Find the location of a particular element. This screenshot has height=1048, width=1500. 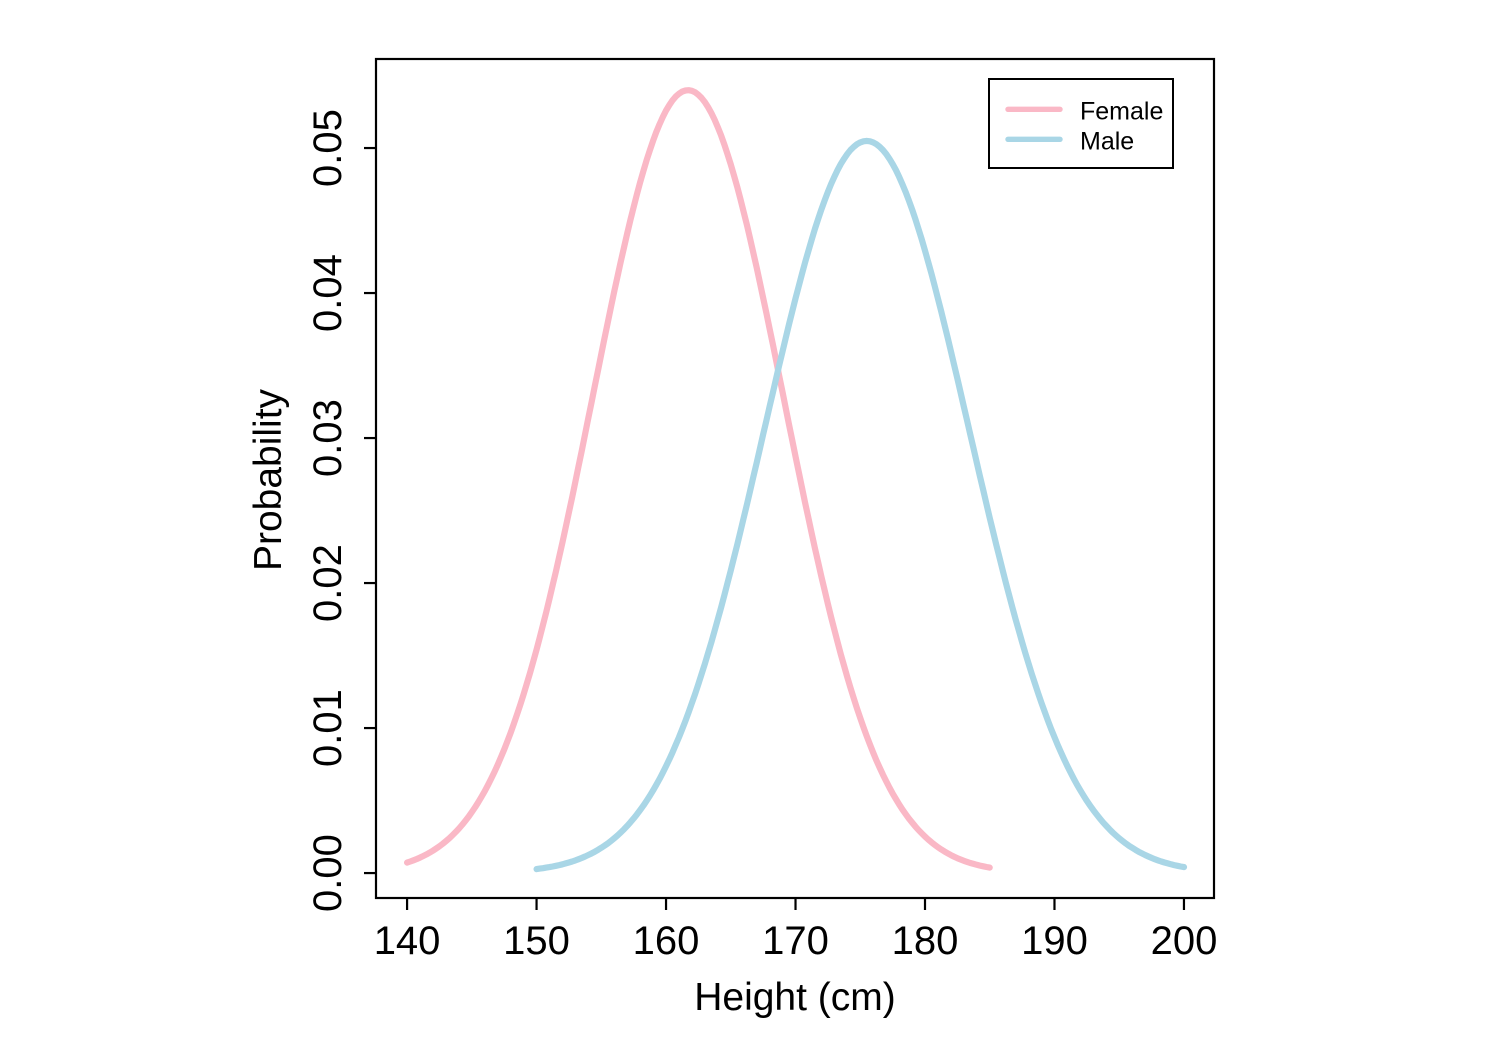

x-axis-title: Height (cm) is located at coordinates (795, 997).